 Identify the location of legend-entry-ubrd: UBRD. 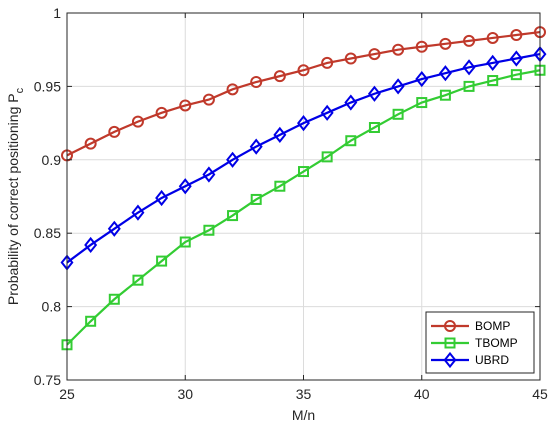
(470, 360).